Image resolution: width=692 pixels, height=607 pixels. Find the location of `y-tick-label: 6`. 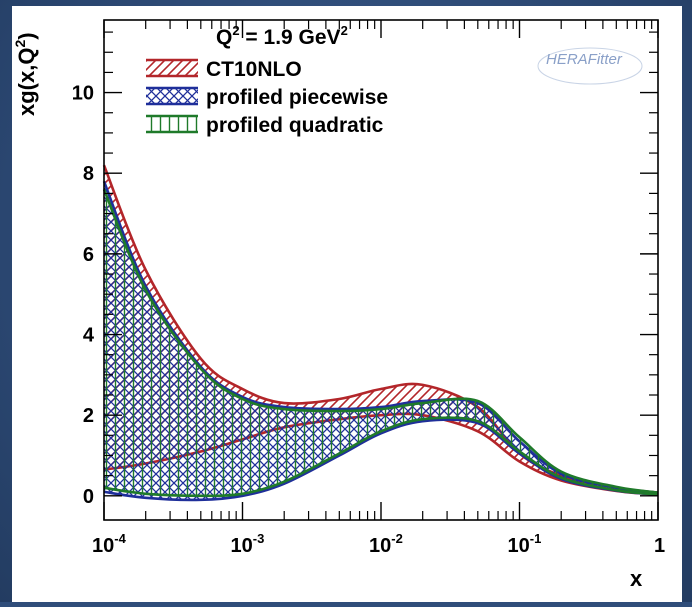

y-tick-label: 6 is located at coordinates (88, 255).